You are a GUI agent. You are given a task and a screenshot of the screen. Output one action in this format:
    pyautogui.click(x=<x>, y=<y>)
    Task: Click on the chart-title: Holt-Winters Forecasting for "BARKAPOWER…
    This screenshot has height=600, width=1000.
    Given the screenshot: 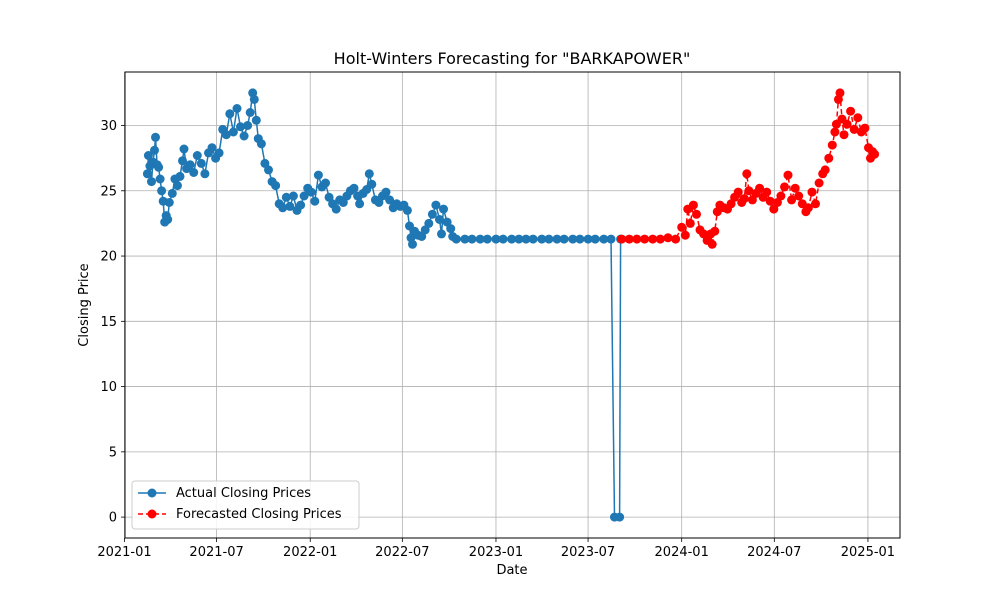 What is the action you would take?
    pyautogui.click(x=512, y=58)
    